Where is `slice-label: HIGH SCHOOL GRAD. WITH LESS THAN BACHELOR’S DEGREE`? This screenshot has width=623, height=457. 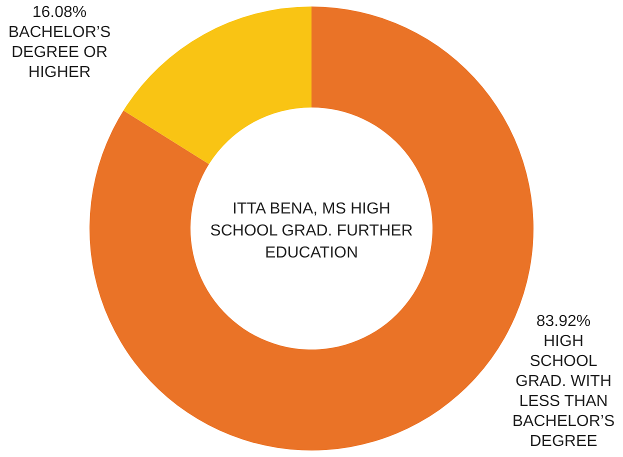
slice-label: HIGH SCHOOL GRAD. WITH LESS THAN BACHELOR’S DEGREE is located at coordinates (563, 391).